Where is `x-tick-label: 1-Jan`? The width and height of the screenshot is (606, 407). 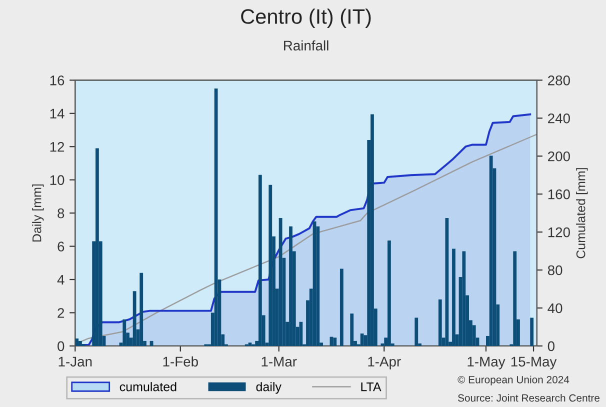
x-tick-label: 1-Jan is located at coordinates (75, 361).